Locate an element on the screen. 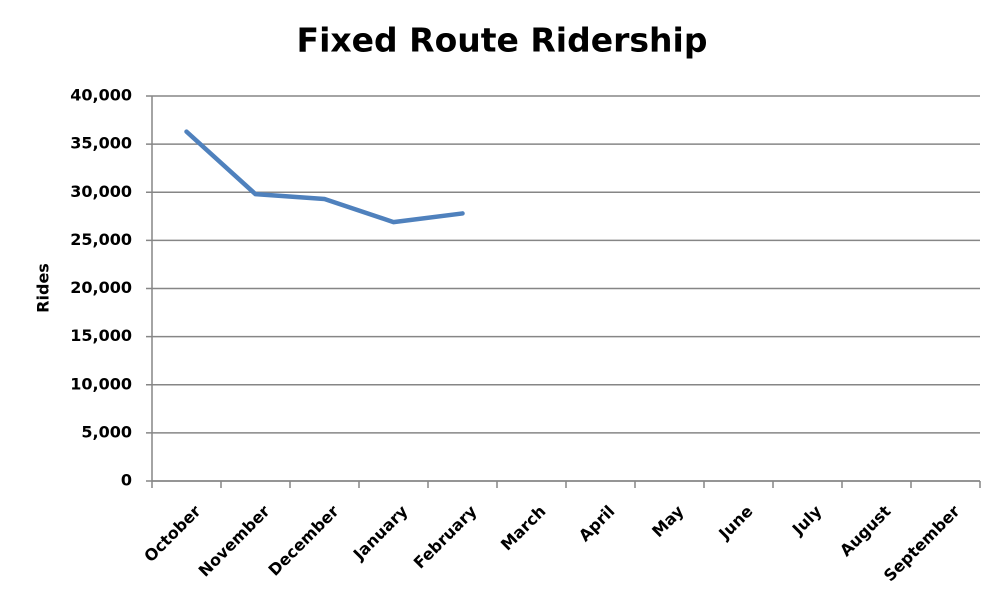 This screenshot has width=1004, height=605. y-tick-label: 25,000 is located at coordinates (101, 239).